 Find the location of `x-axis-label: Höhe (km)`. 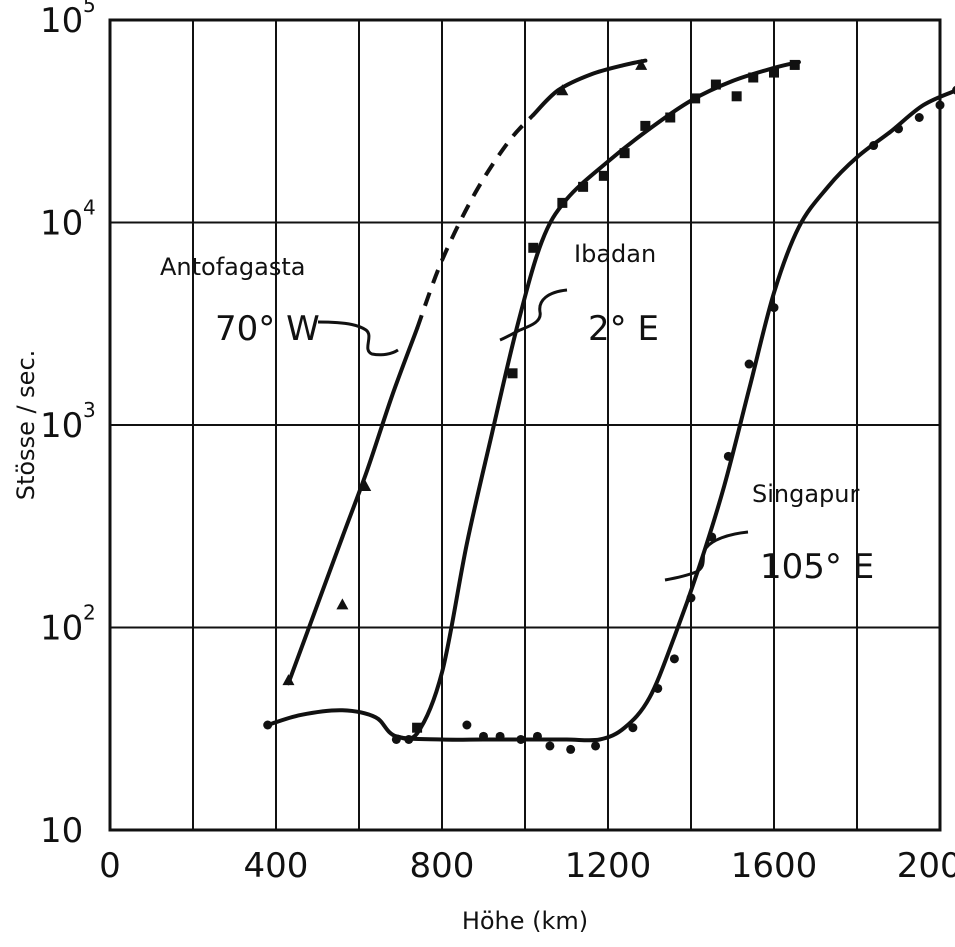

x-axis-label: Höhe (km) is located at coordinates (525, 921).